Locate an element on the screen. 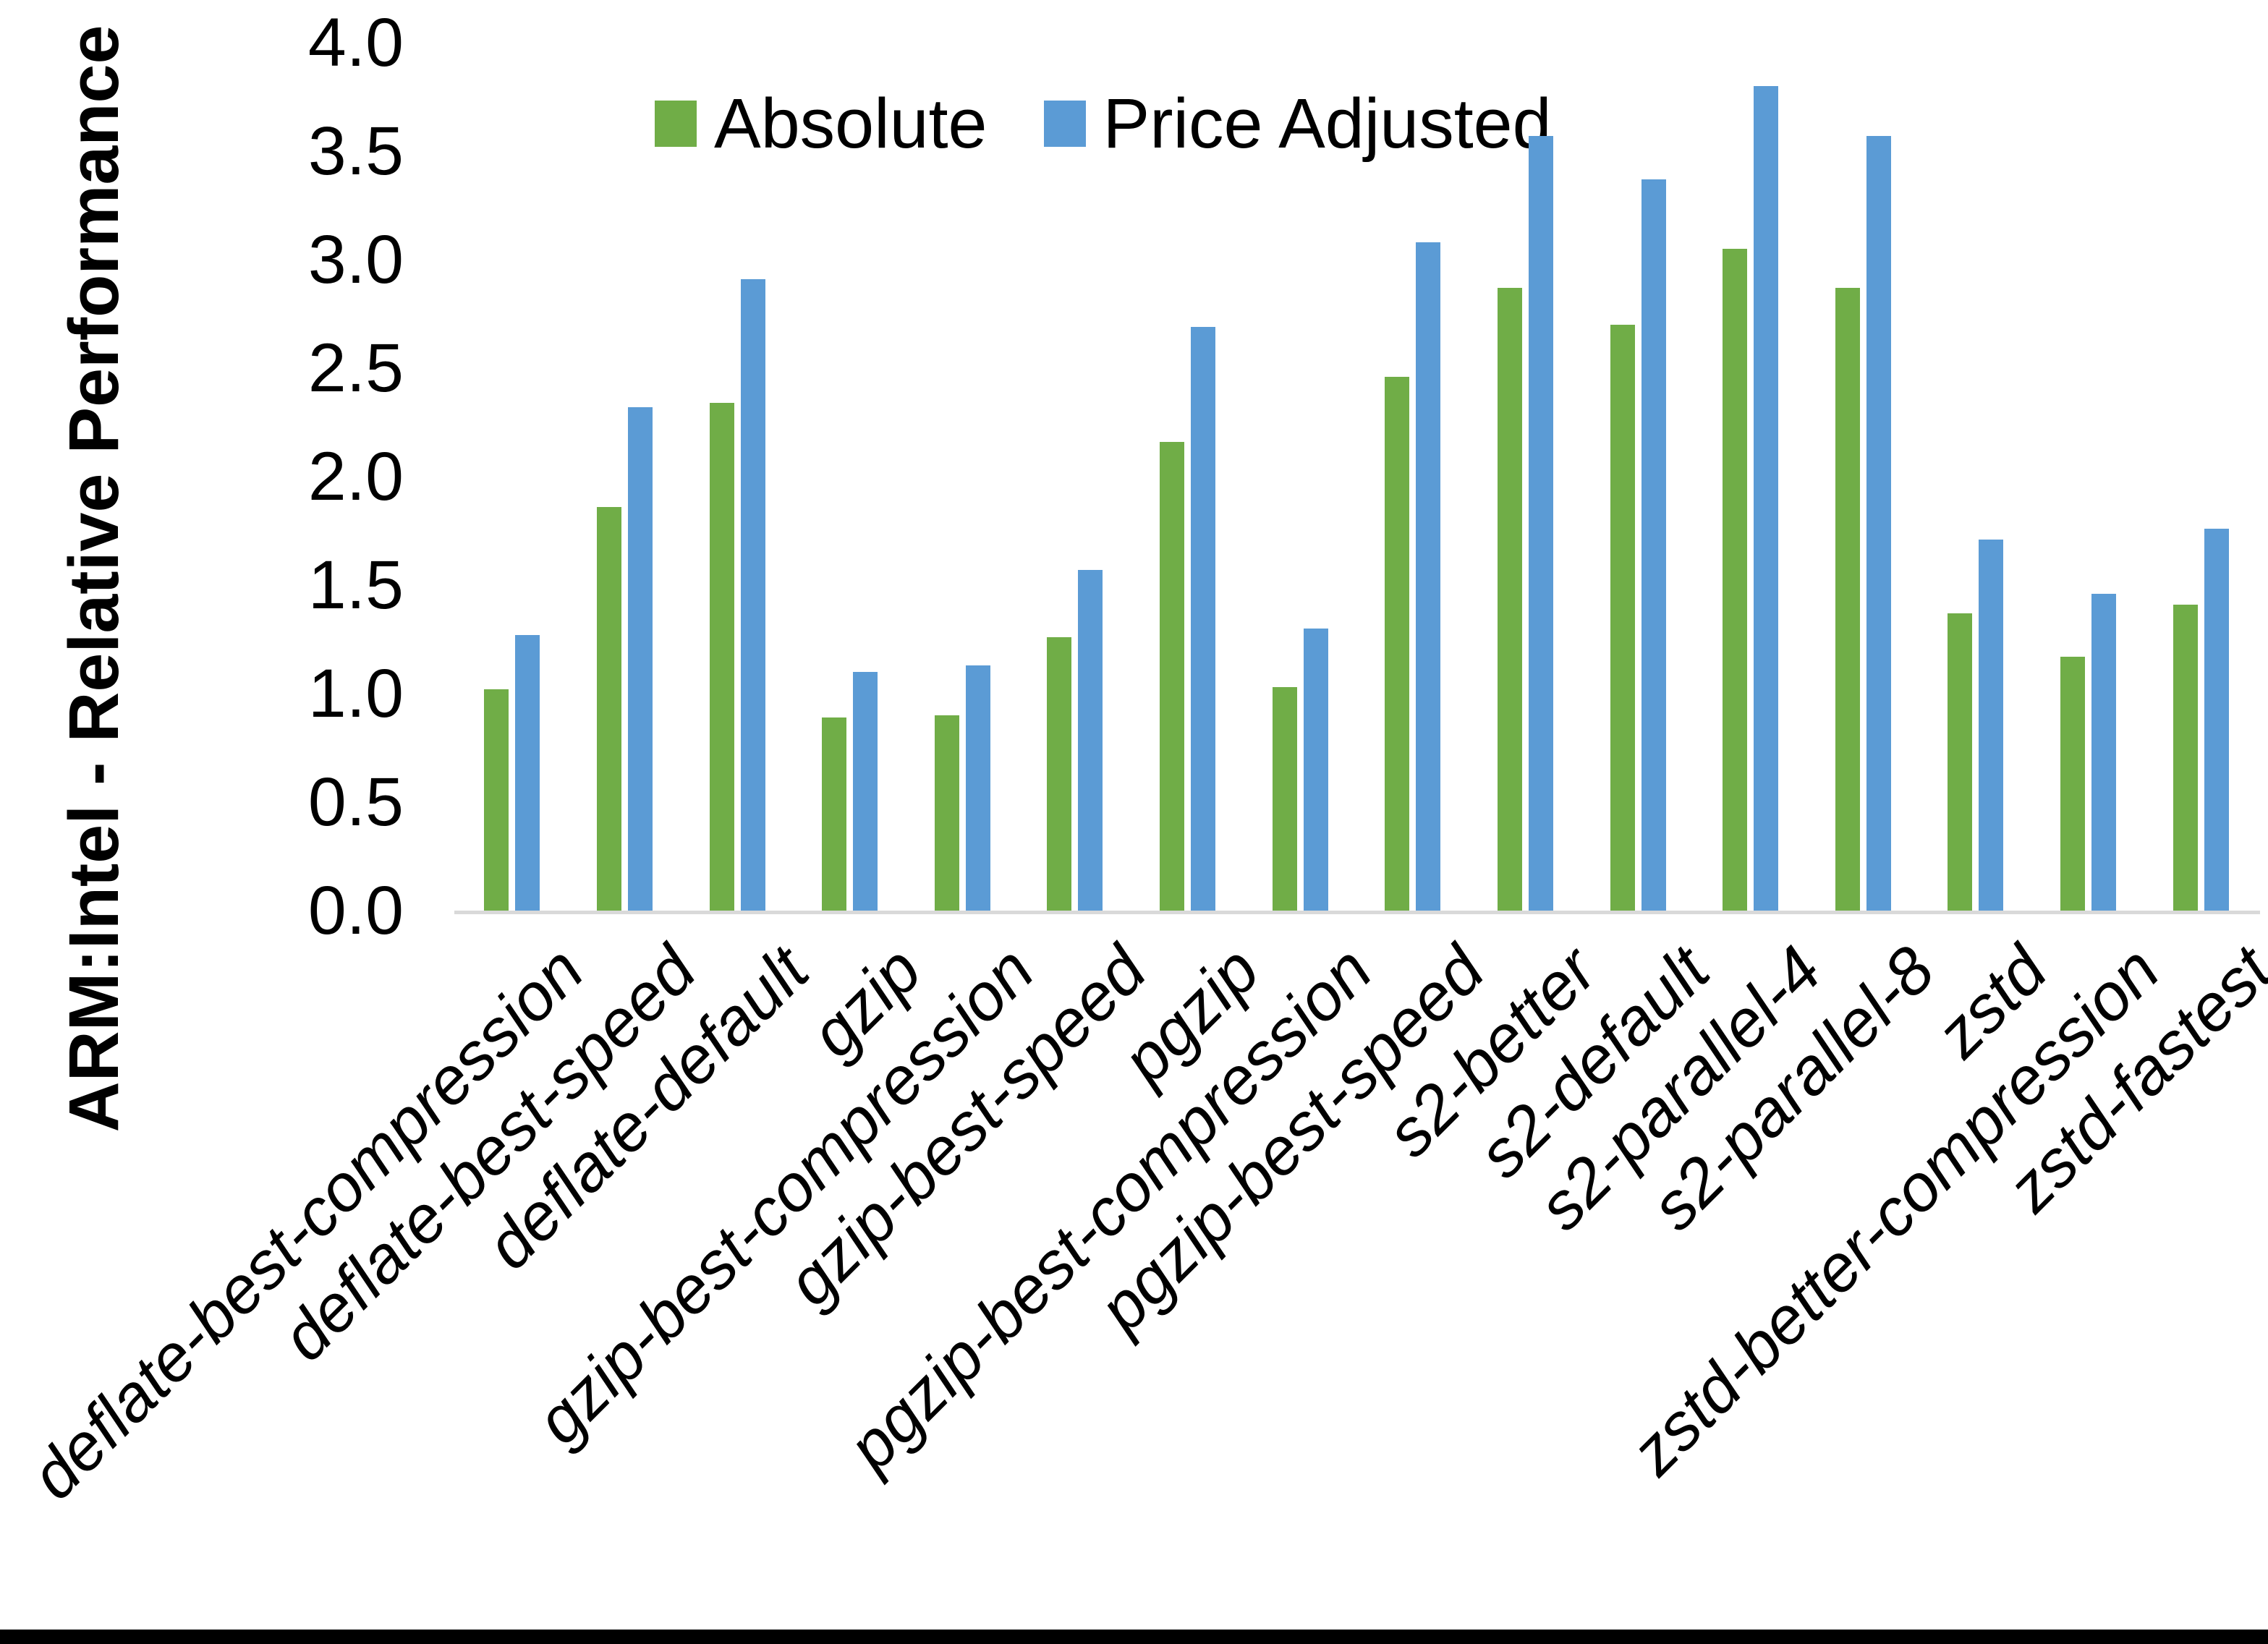 This screenshot has height=1644, width=2268. bar-group-zstd-fastest is located at coordinates (2200, 477).